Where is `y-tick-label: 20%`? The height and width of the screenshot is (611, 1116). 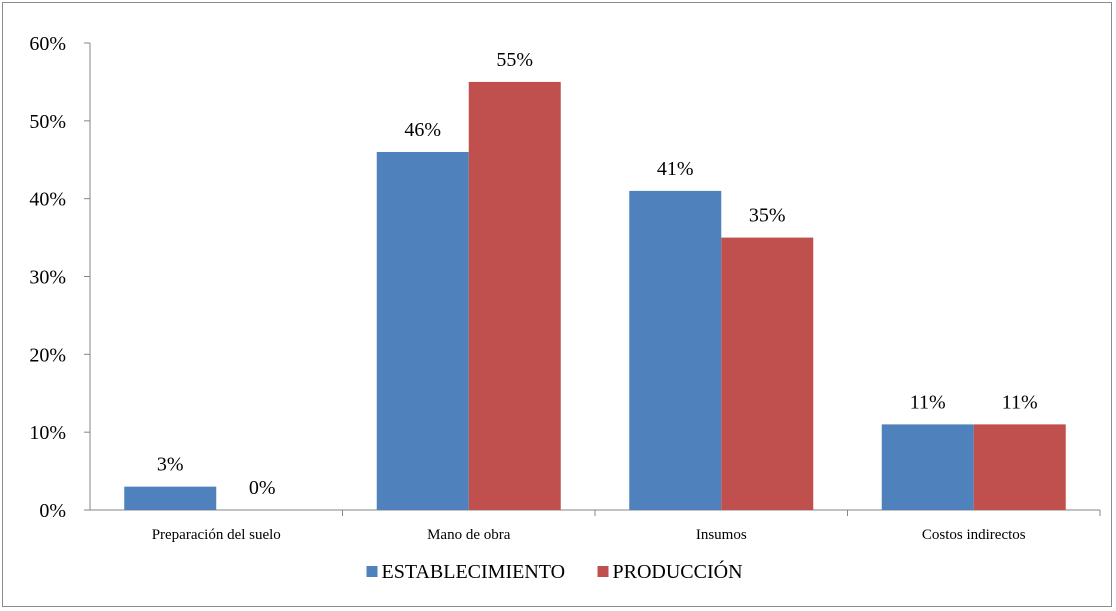 y-tick-label: 20% is located at coordinates (47, 355).